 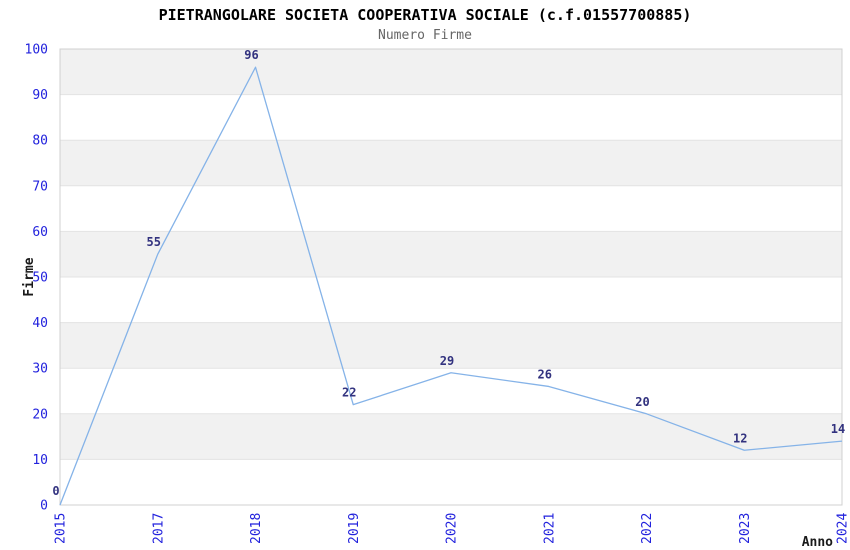 I want to click on value-label: 96, so click(x=251, y=55).